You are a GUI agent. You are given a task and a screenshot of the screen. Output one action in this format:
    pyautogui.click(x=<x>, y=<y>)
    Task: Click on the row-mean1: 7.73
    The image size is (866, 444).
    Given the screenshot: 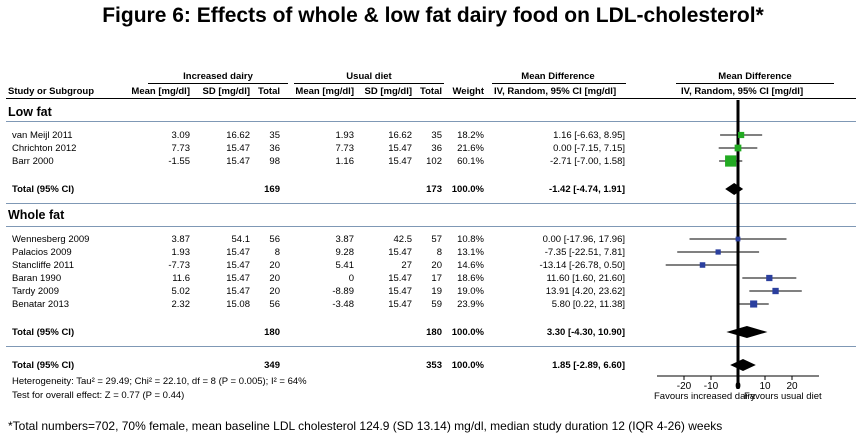 What is the action you would take?
    pyautogui.click(x=181, y=148)
    